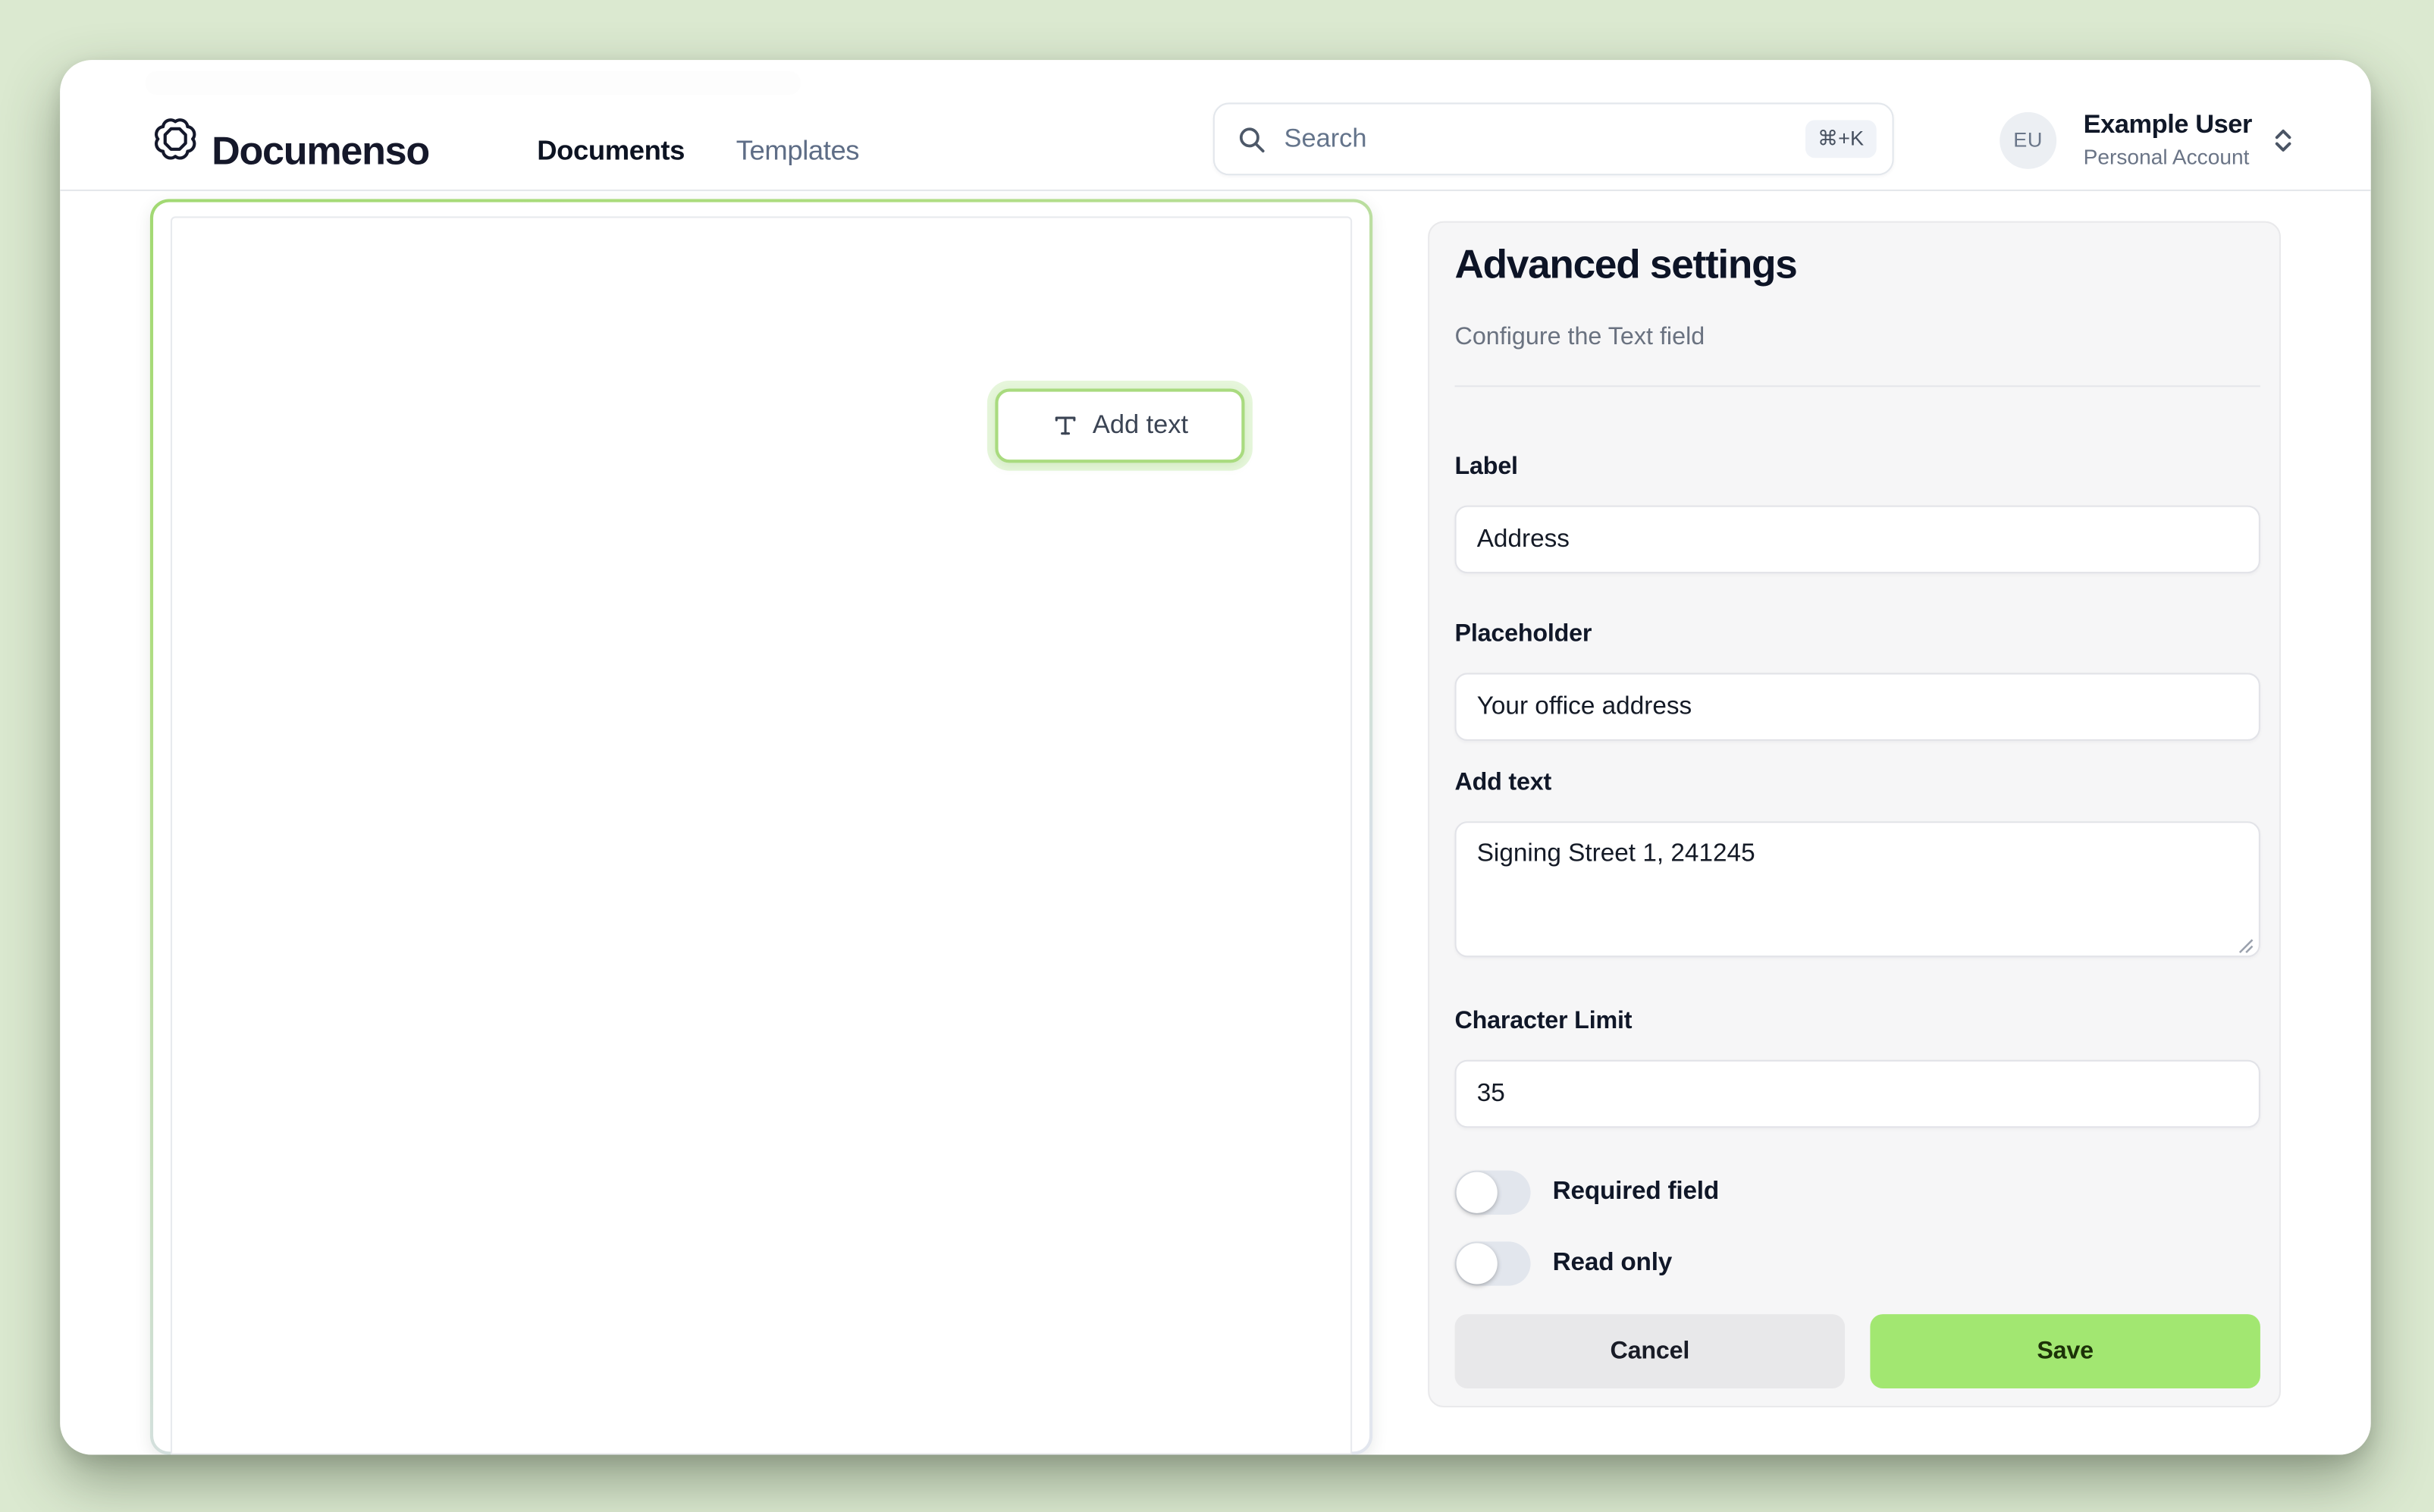  Describe the element at coordinates (798, 150) in the screenshot. I see `nav-templates: Templates` at that location.